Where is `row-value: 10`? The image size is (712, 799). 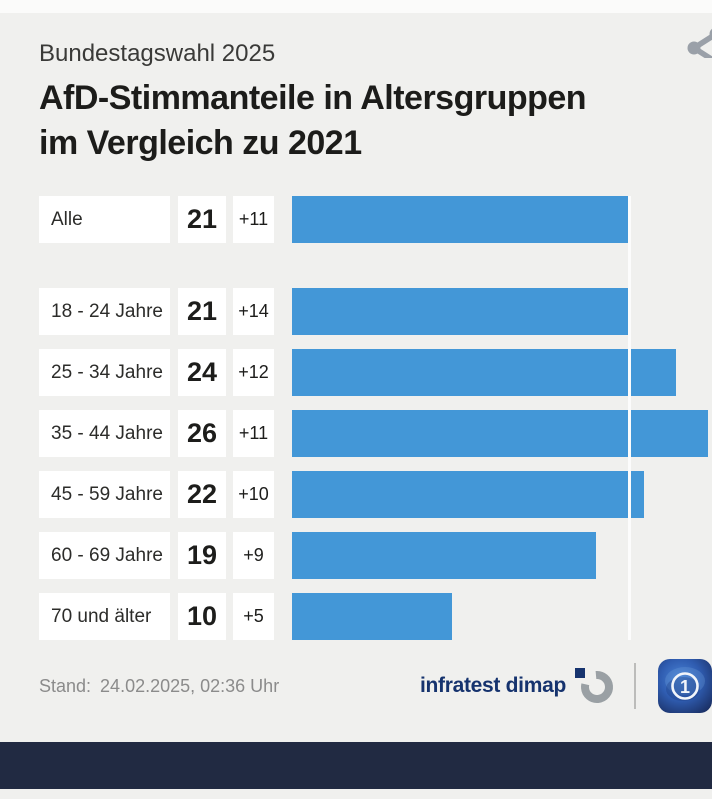
row-value: 10 is located at coordinates (202, 616).